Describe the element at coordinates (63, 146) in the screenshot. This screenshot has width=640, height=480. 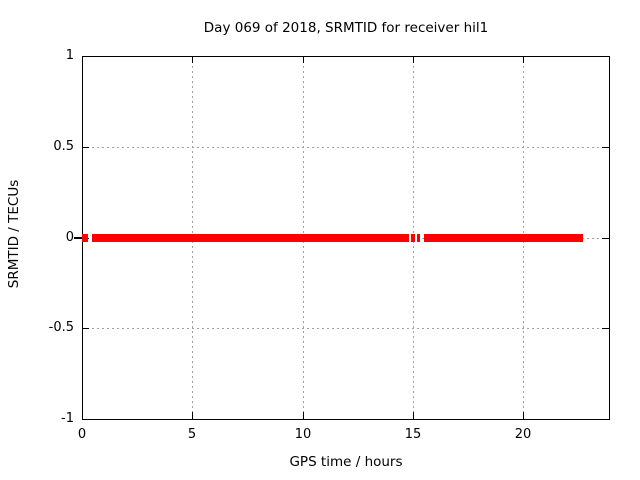
I see `y-tick-label: 0.5` at that location.